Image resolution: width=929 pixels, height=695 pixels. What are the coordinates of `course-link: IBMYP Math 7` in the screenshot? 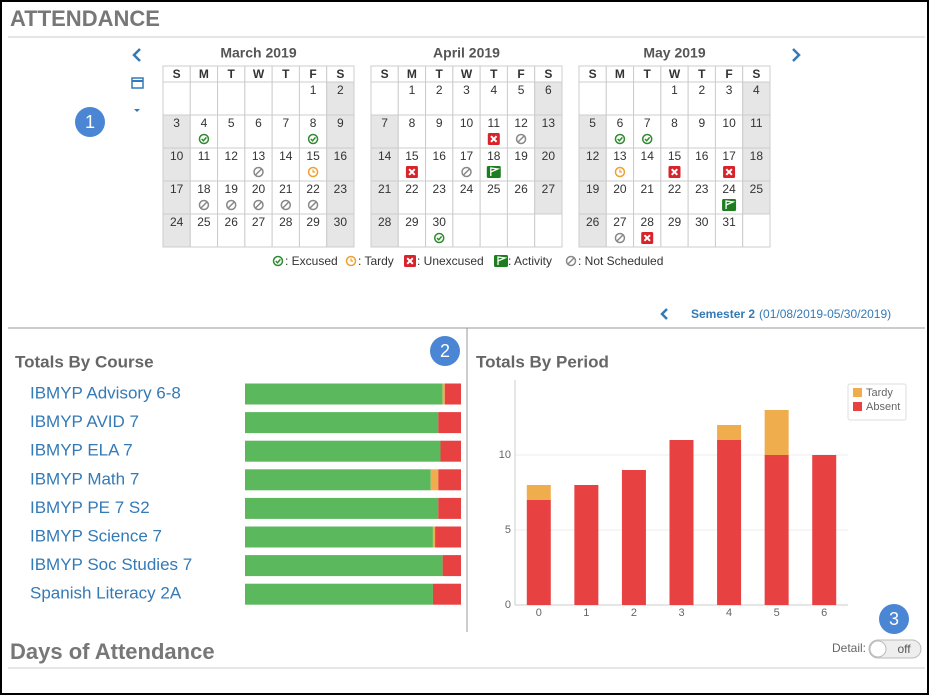 It's located at (84, 478).